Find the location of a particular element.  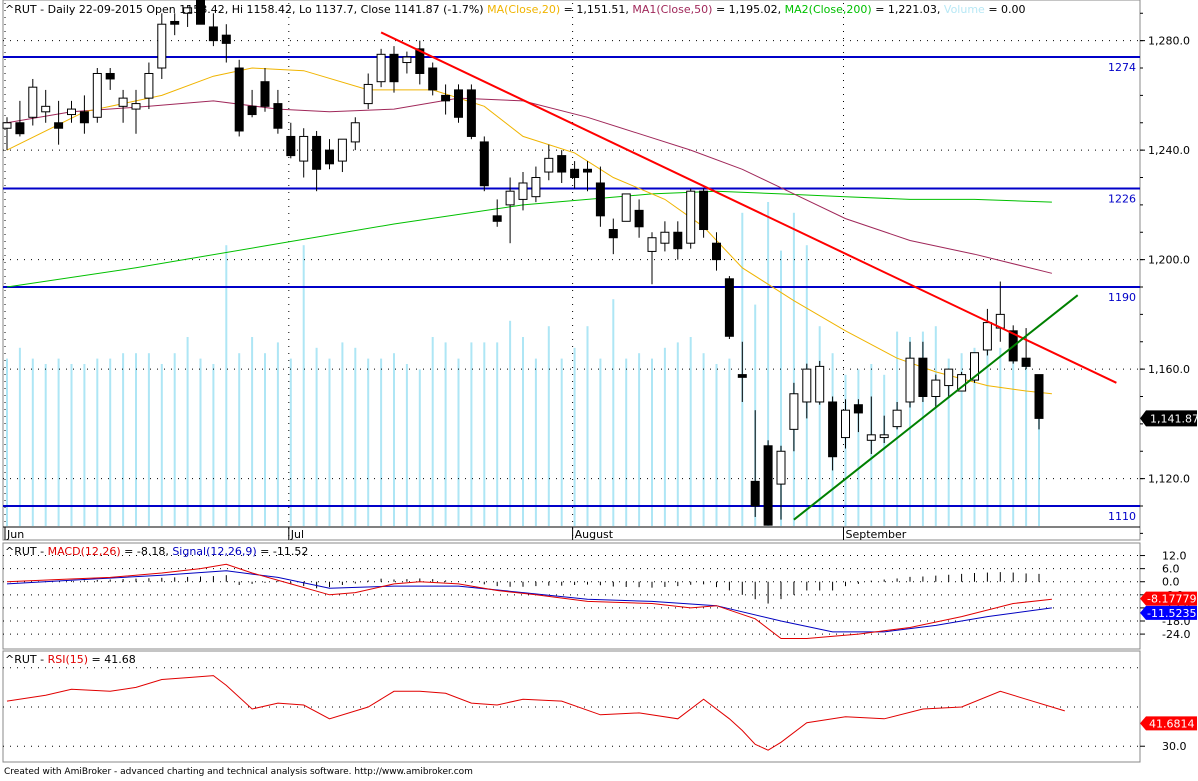

macd-tick-label: 0.0 is located at coordinates (1171, 582).